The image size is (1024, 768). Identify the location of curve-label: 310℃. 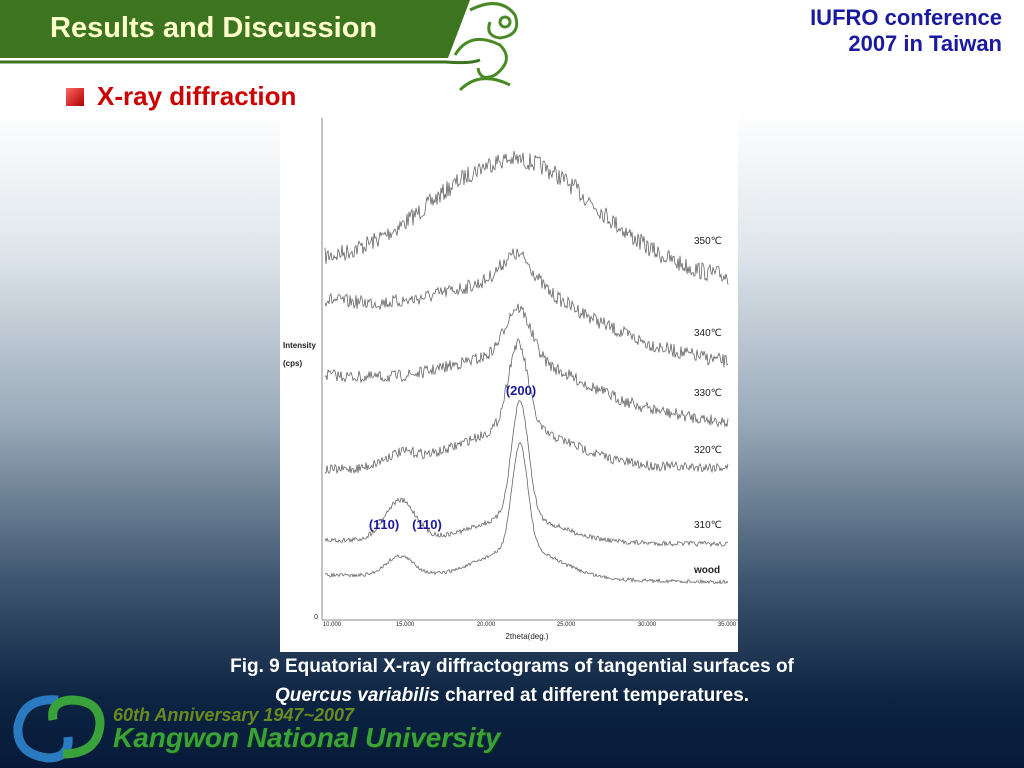
(708, 525).